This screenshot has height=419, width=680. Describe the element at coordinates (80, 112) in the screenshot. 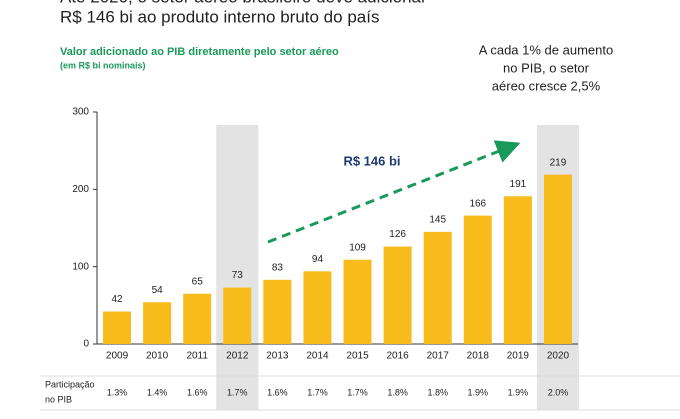

I see `y-tick-label: 300` at that location.